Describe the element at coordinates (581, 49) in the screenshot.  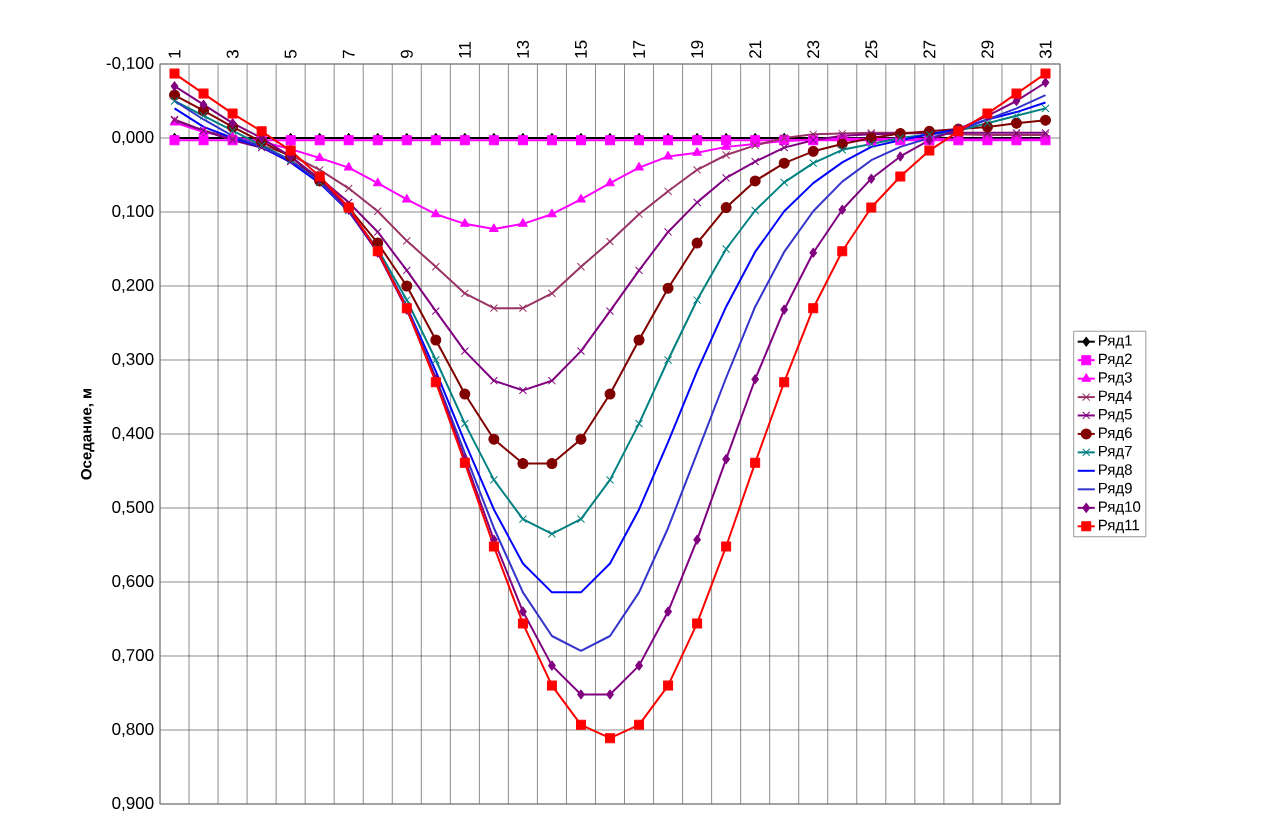
I see `x-tick-label: 15` at that location.